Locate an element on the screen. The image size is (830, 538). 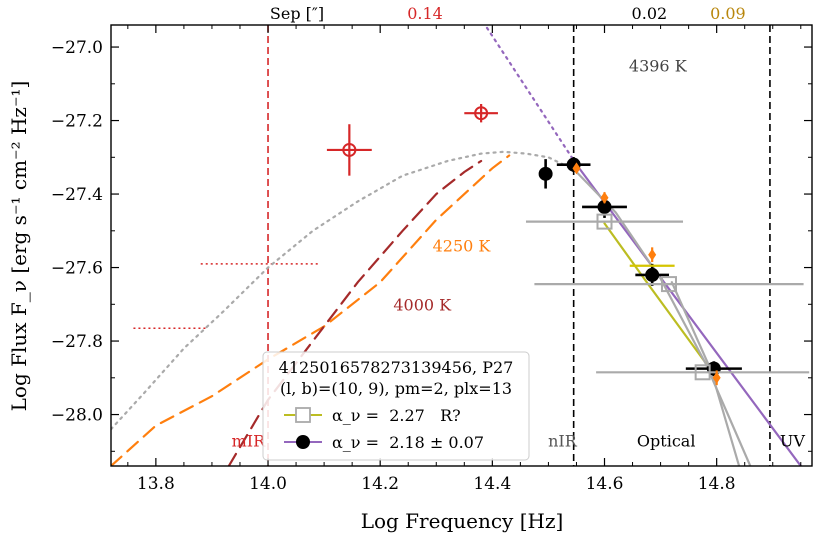
band-label-nir: nIR is located at coordinates (563, 440).